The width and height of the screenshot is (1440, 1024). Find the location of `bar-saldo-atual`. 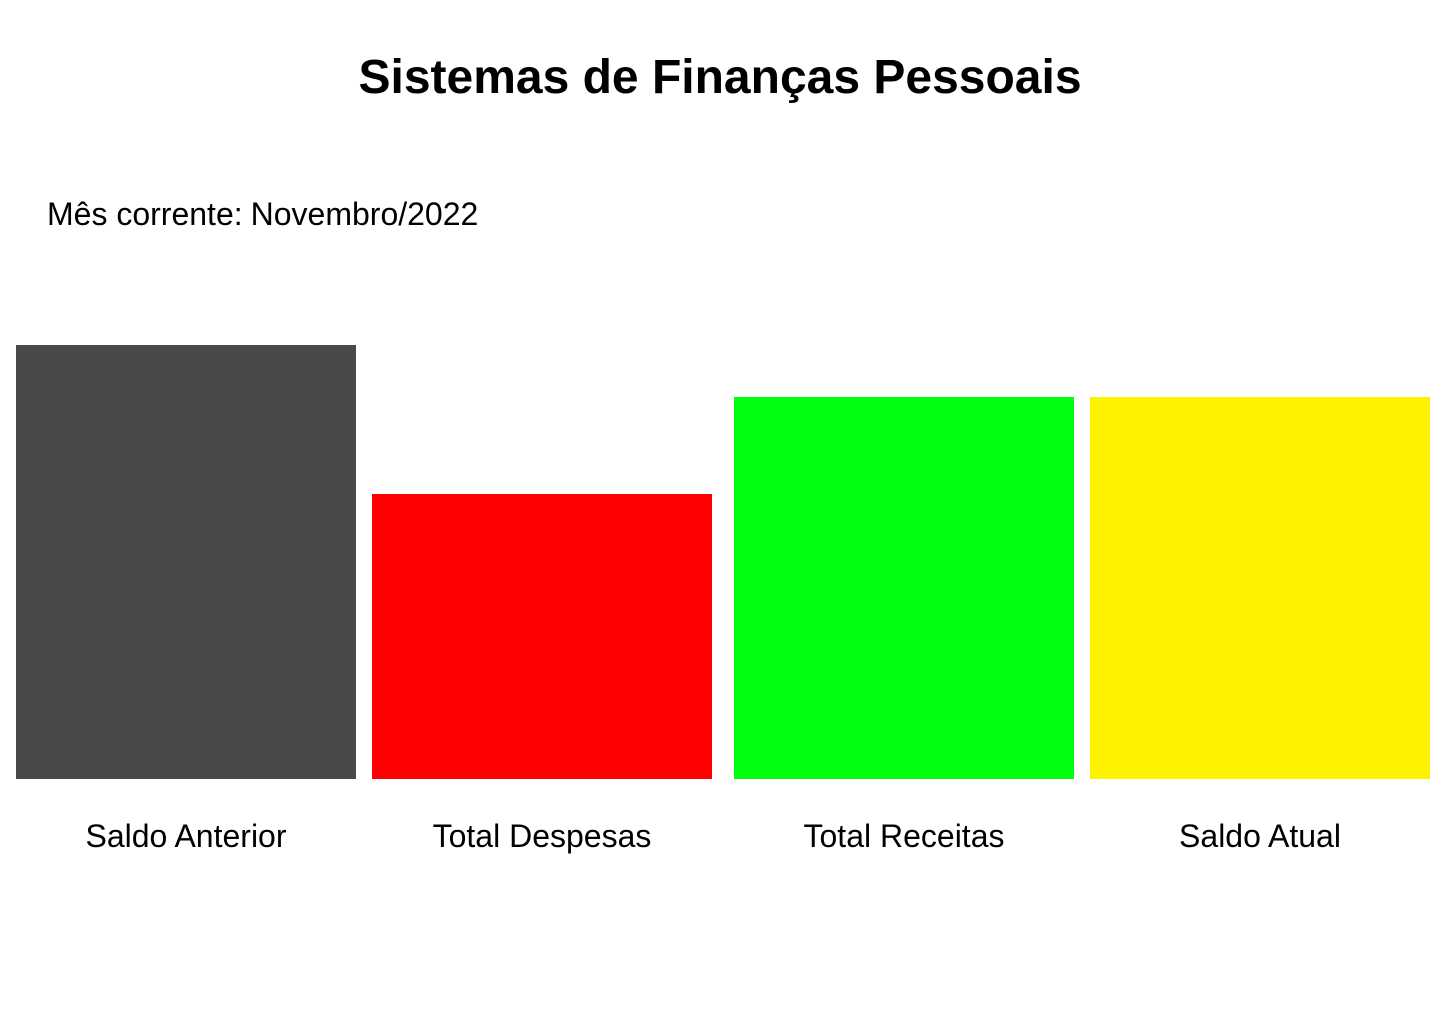

bar-saldo-atual is located at coordinates (1260, 588).